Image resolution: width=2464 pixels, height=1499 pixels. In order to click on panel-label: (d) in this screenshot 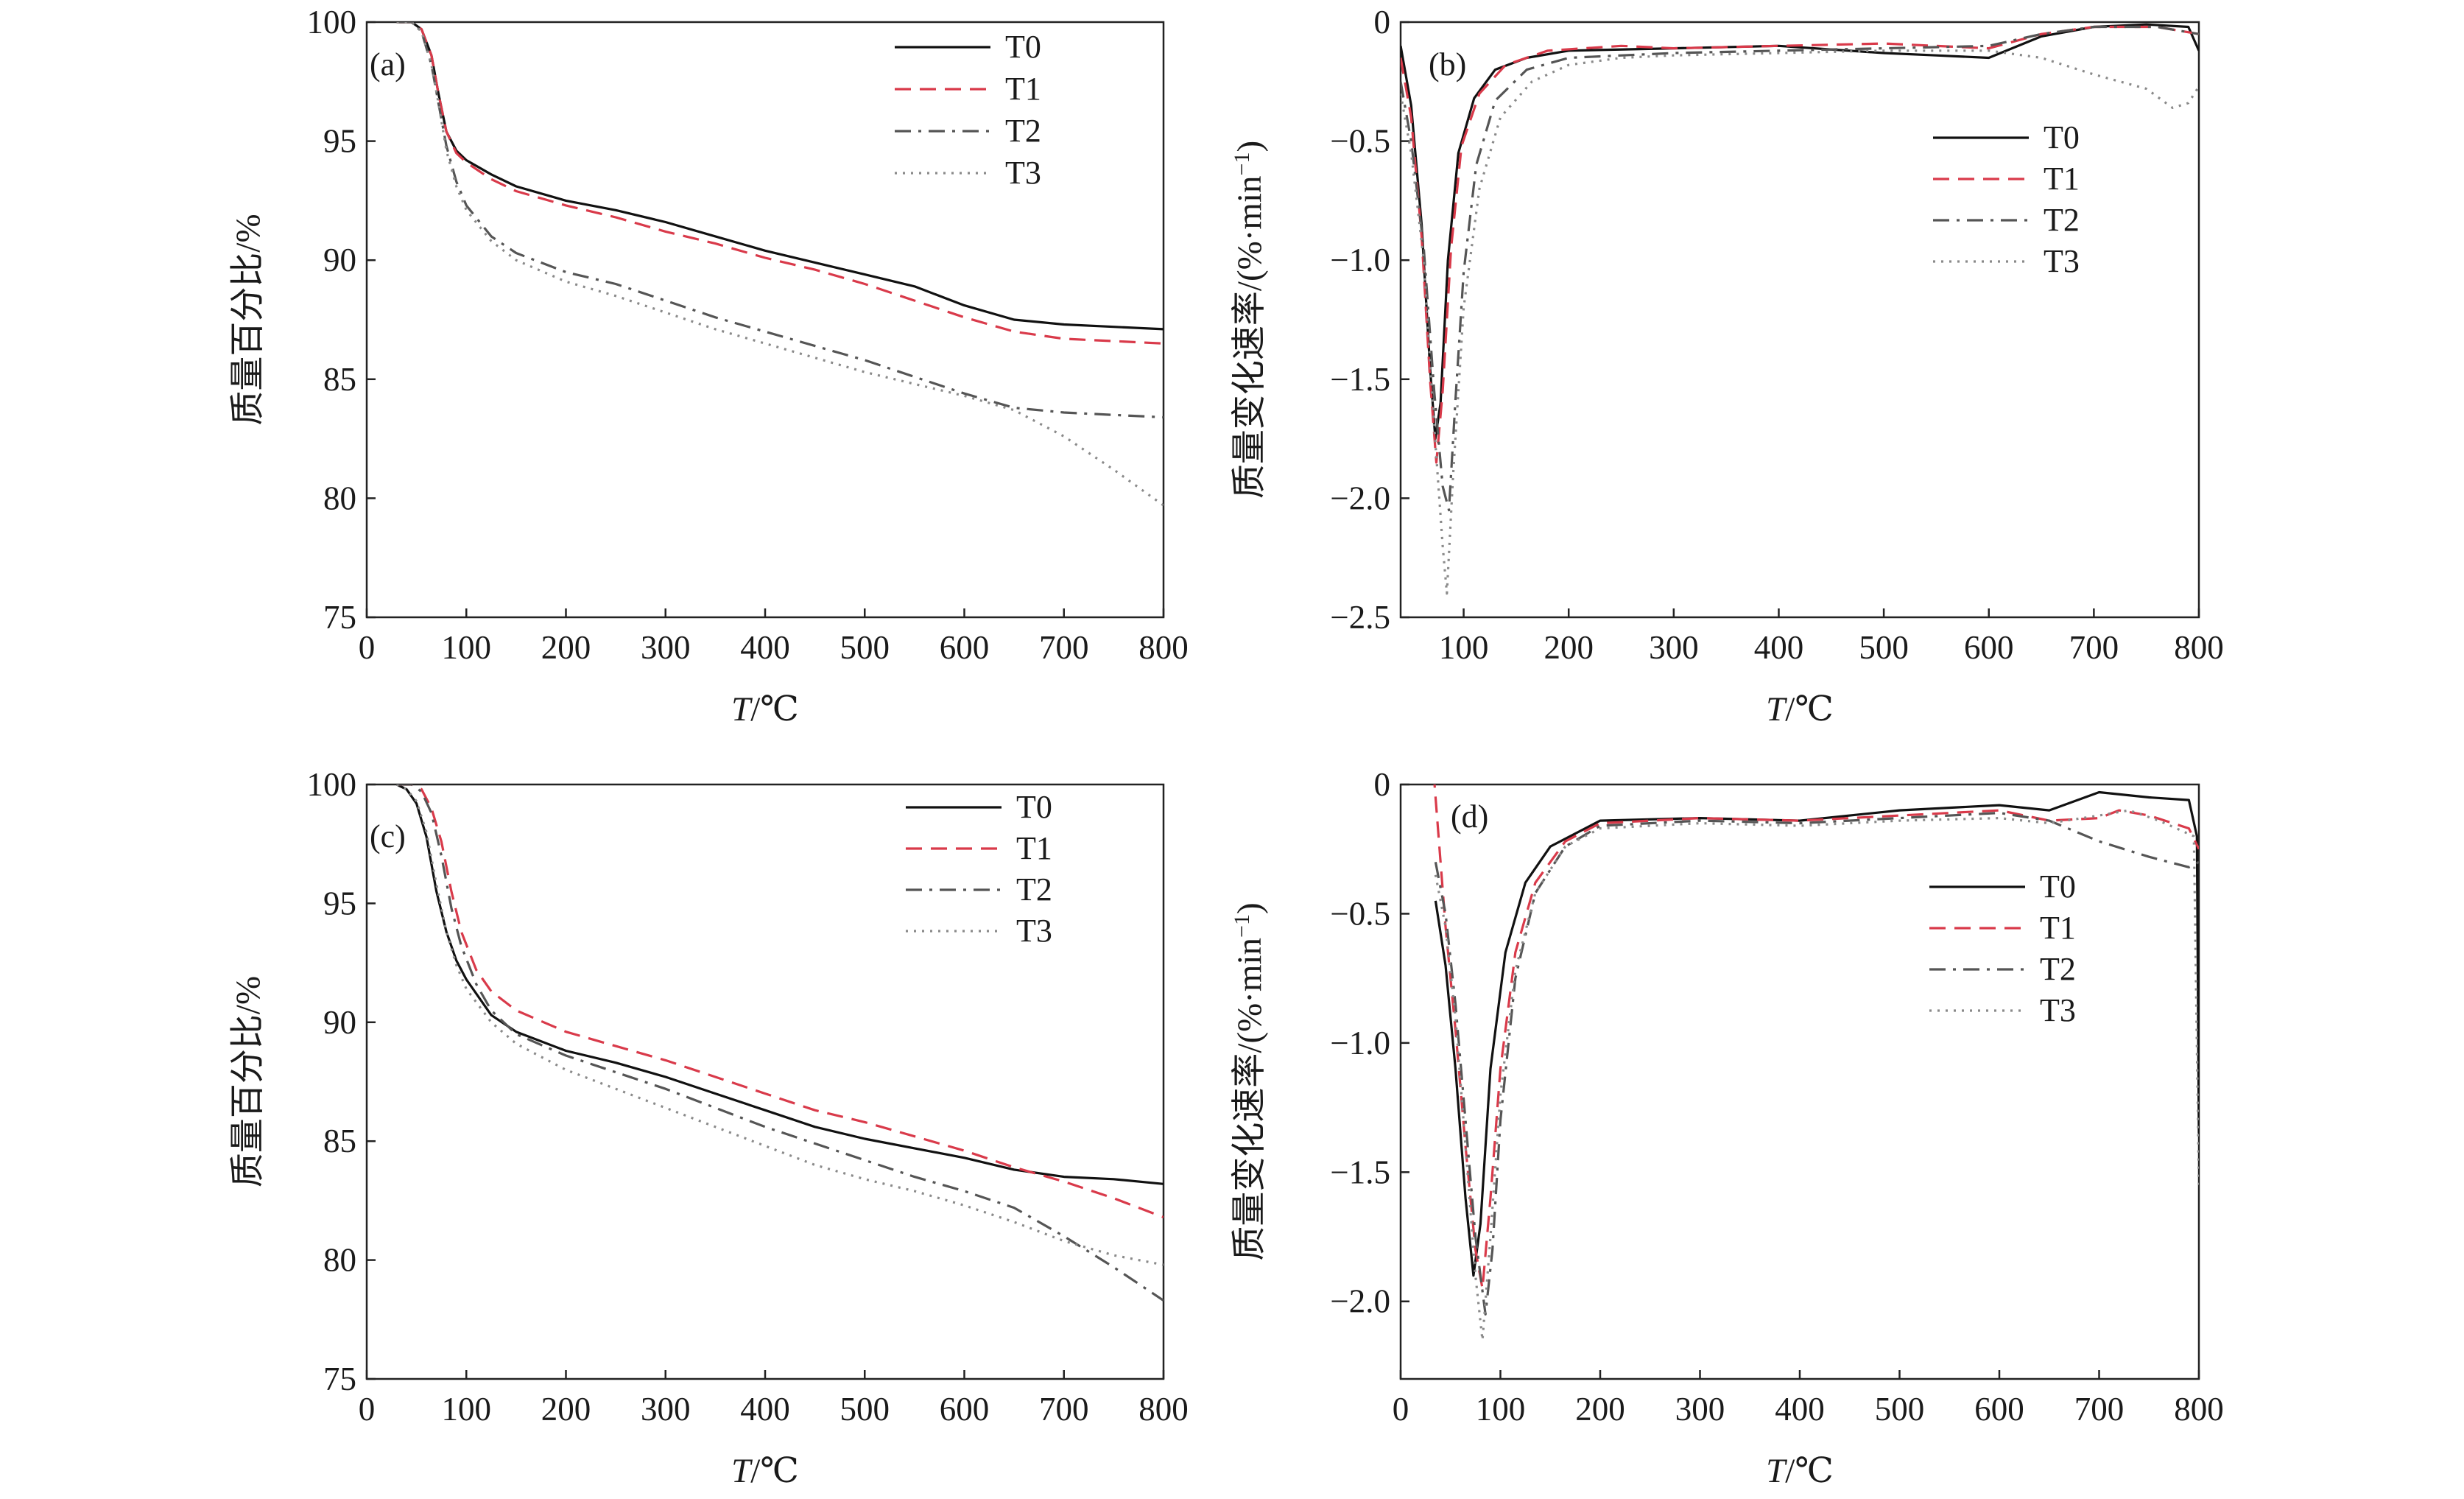, I will do `click(1469, 816)`.